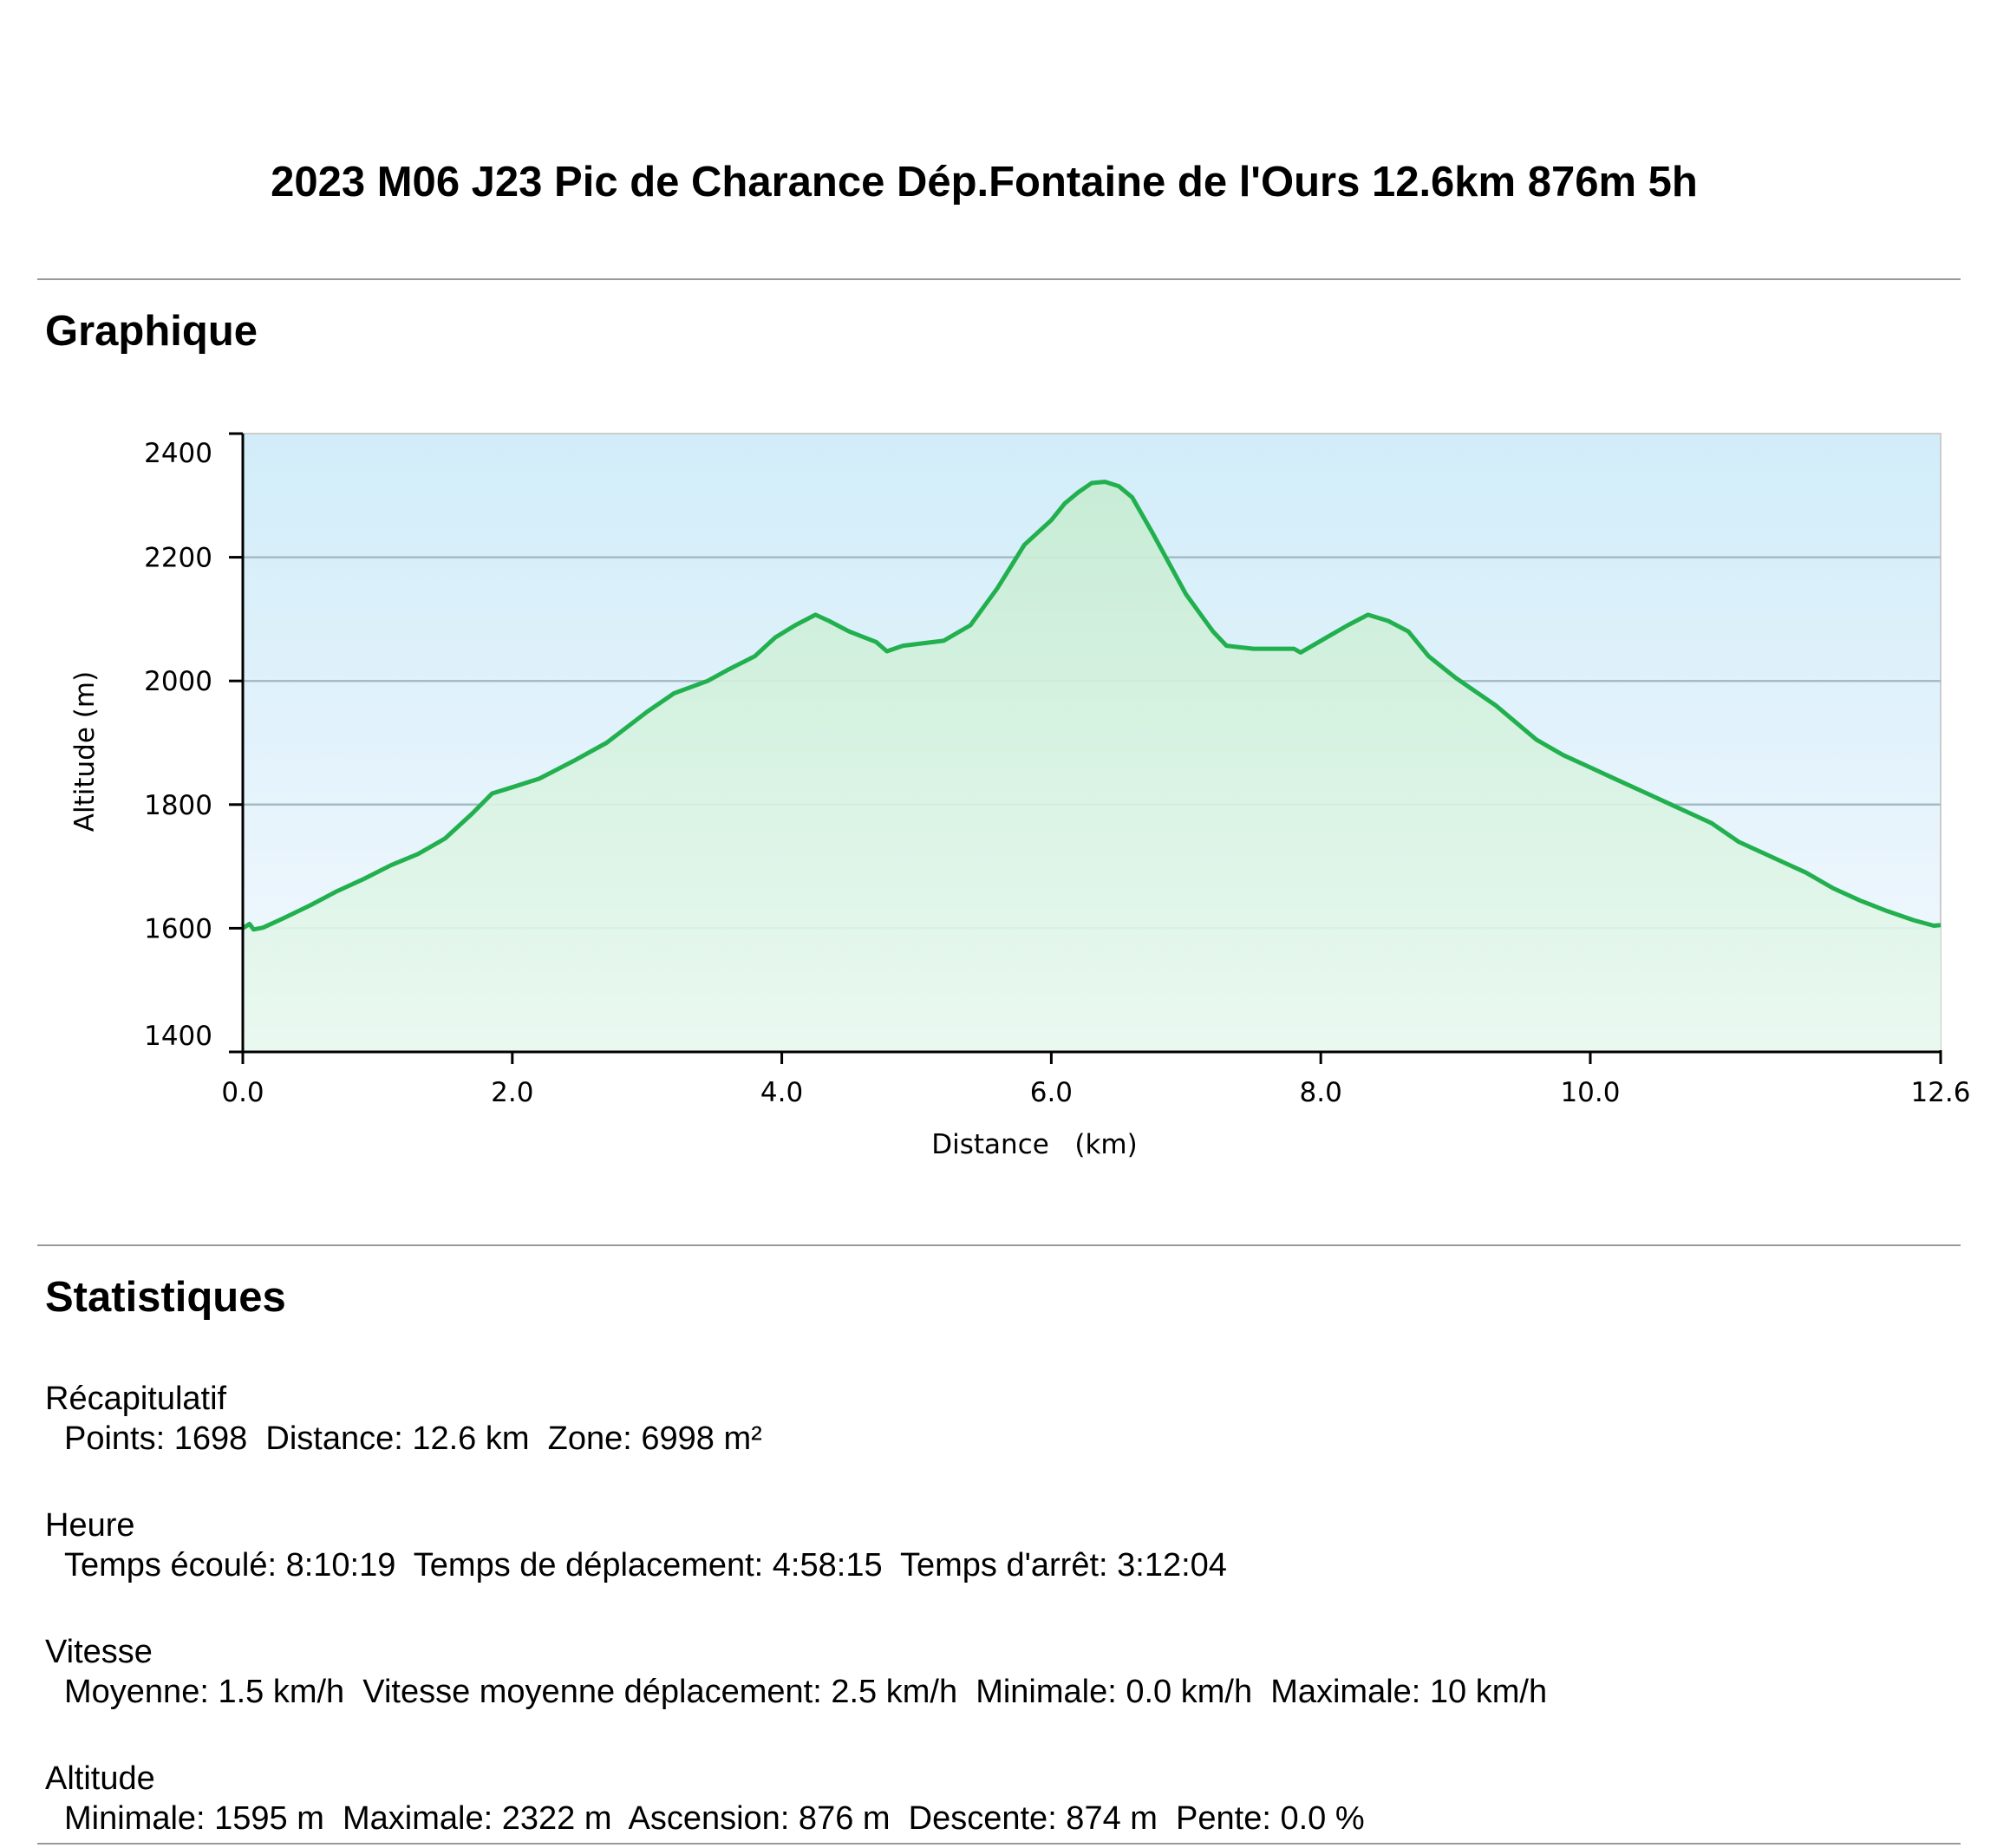 The image size is (1997, 1848). What do you see at coordinates (165, 1297) in the screenshot?
I see `stats-section-heading: Statistiques` at bounding box center [165, 1297].